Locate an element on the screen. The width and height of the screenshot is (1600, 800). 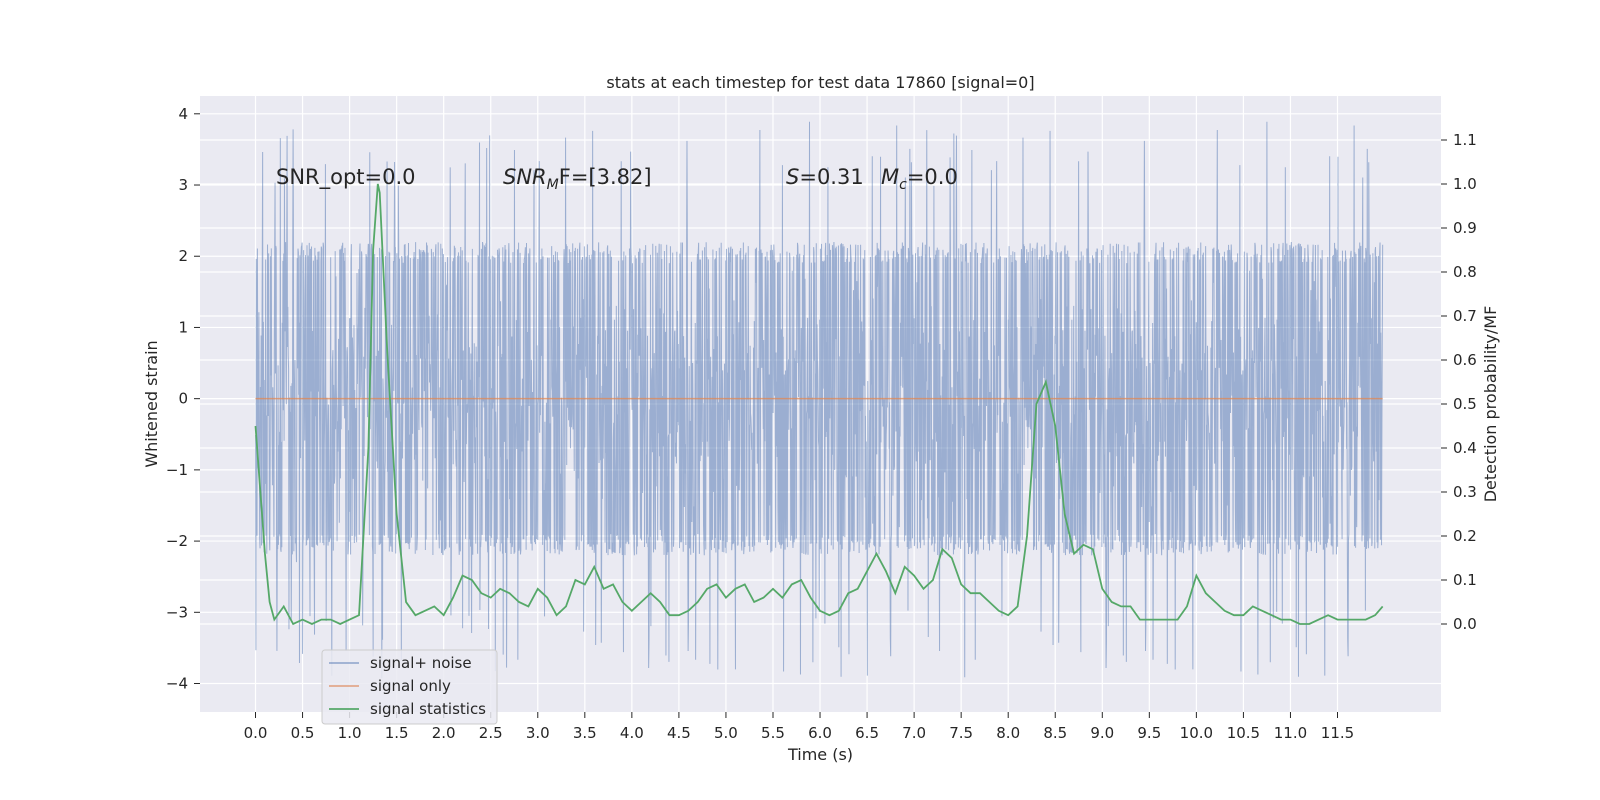
y-right-tick-label: 0.3 is located at coordinates (1465, 492).